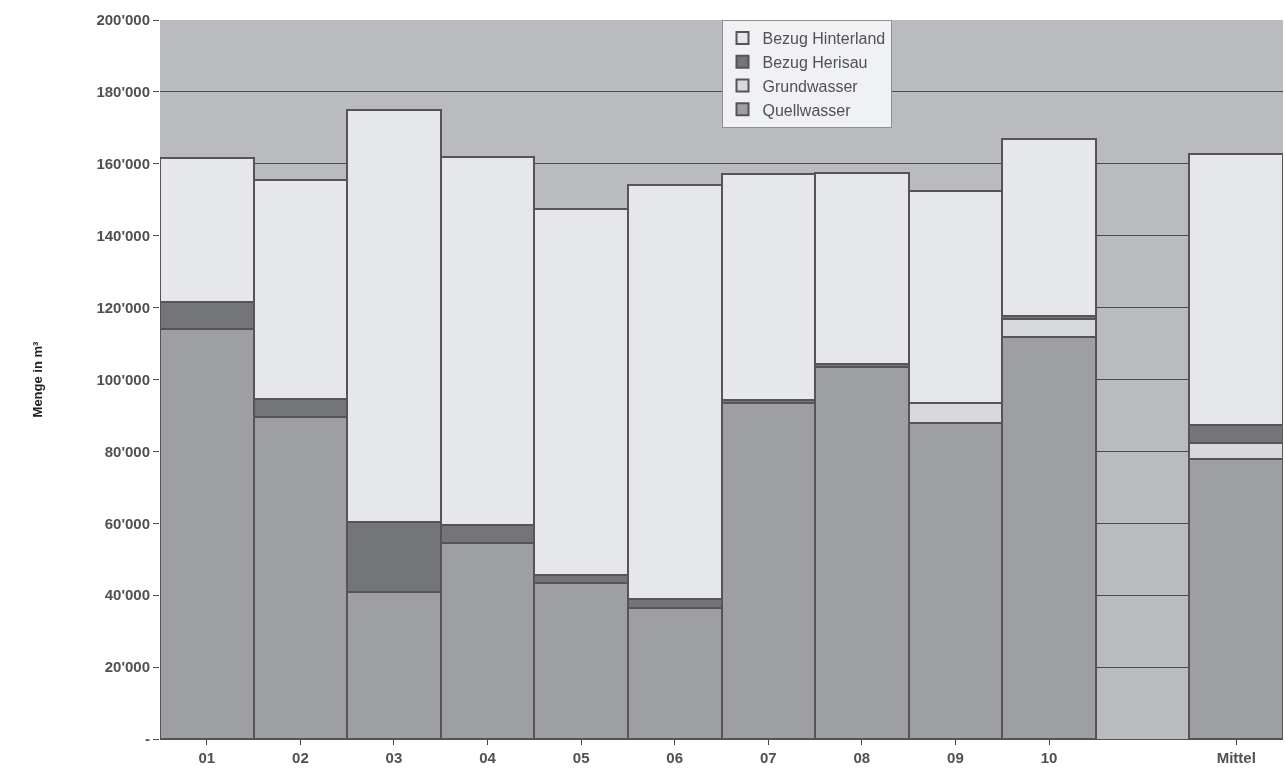  Describe the element at coordinates (1236, 757) in the screenshot. I see `x-tick-label: Mittel` at that location.